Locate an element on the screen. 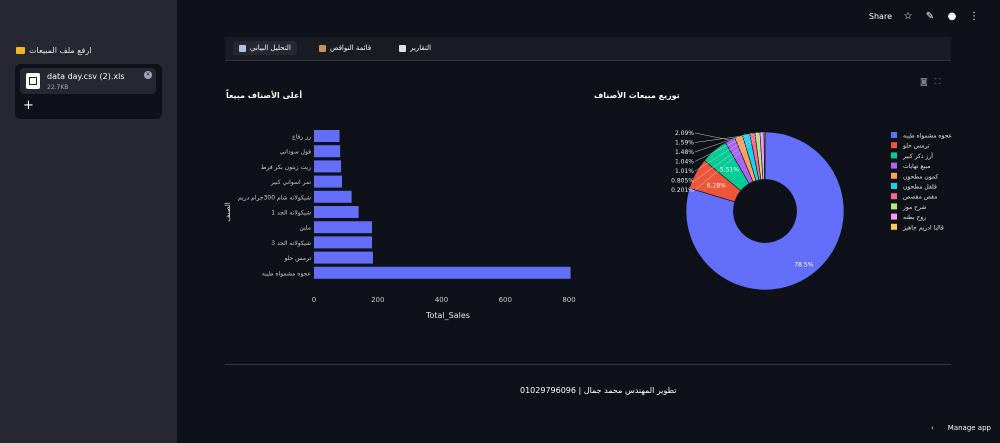 The height and width of the screenshot is (443, 1000). box-icon is located at coordinates (322, 48).